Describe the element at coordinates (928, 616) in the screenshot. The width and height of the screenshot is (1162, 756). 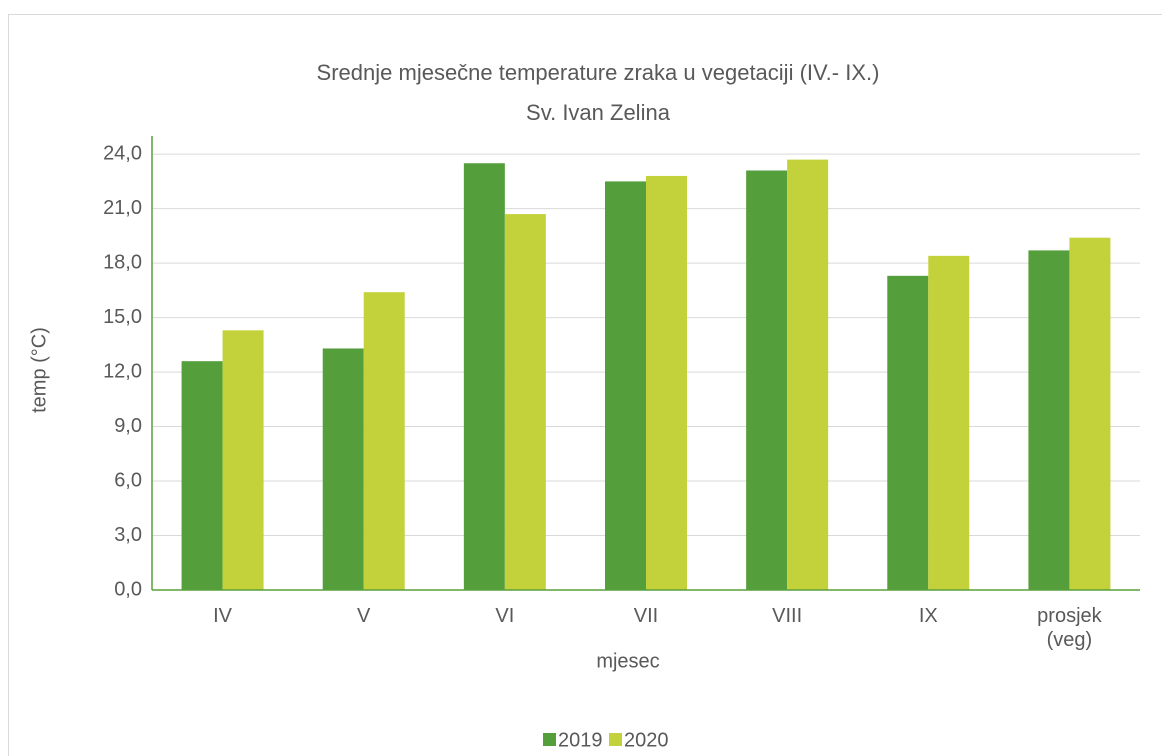
I see `x-tick-label: IX` at that location.